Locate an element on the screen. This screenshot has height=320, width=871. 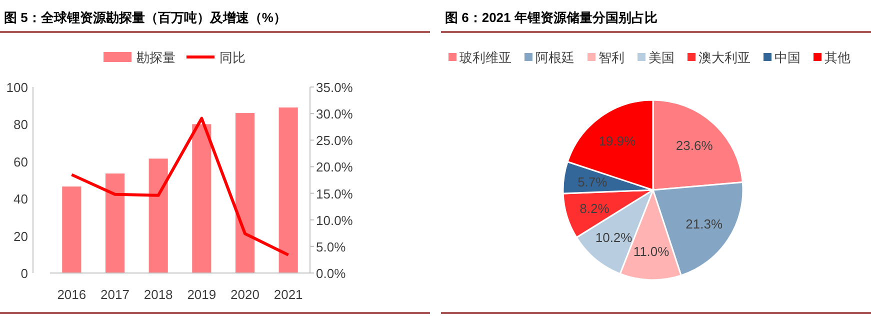
legend-label: 中国 is located at coordinates (787, 57).